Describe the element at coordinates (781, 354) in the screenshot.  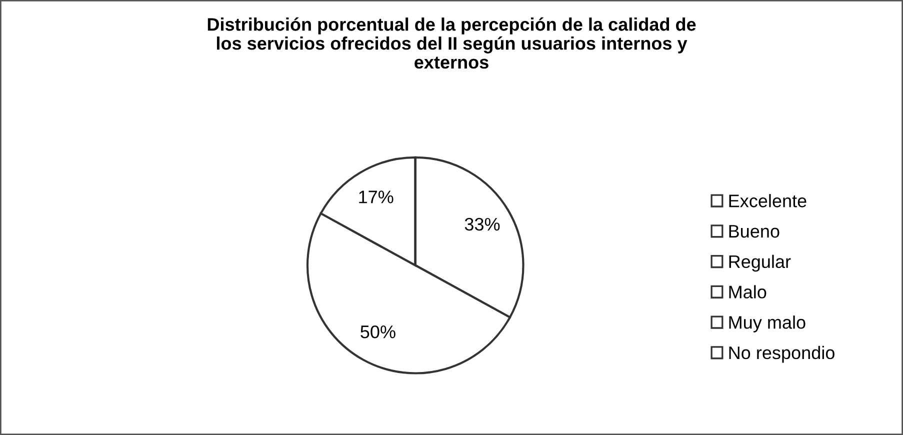
I see `legend-label: No respondio` at that location.